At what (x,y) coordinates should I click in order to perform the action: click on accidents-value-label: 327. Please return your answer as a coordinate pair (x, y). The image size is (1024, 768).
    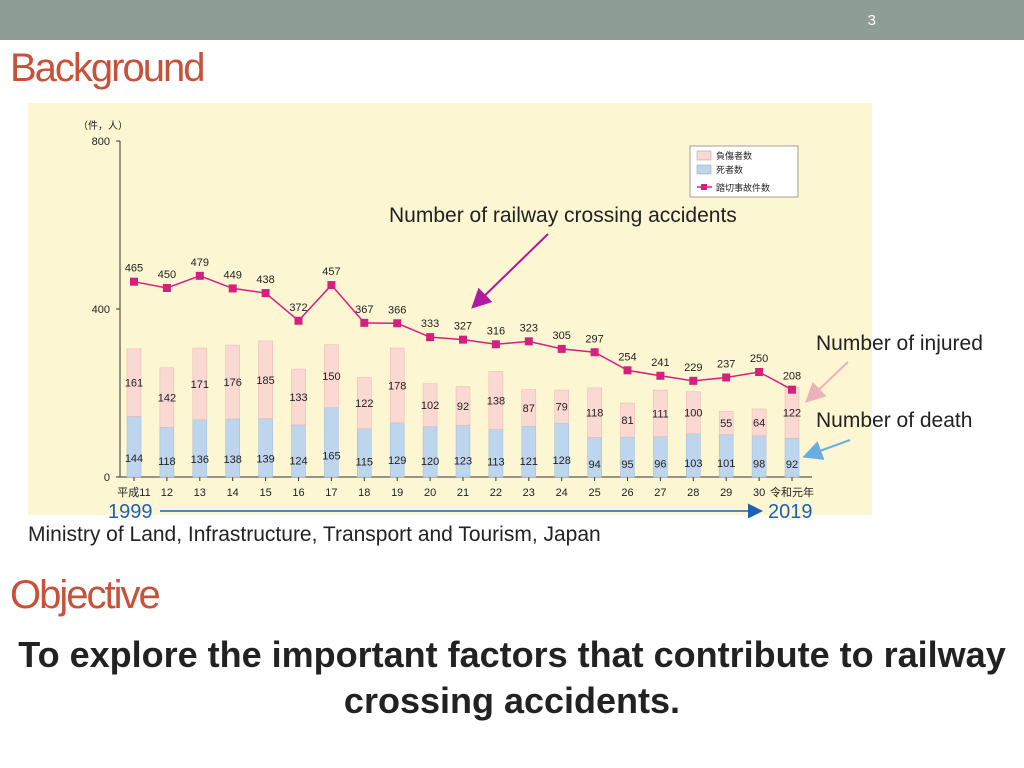
    Looking at the image, I should click on (463, 327).